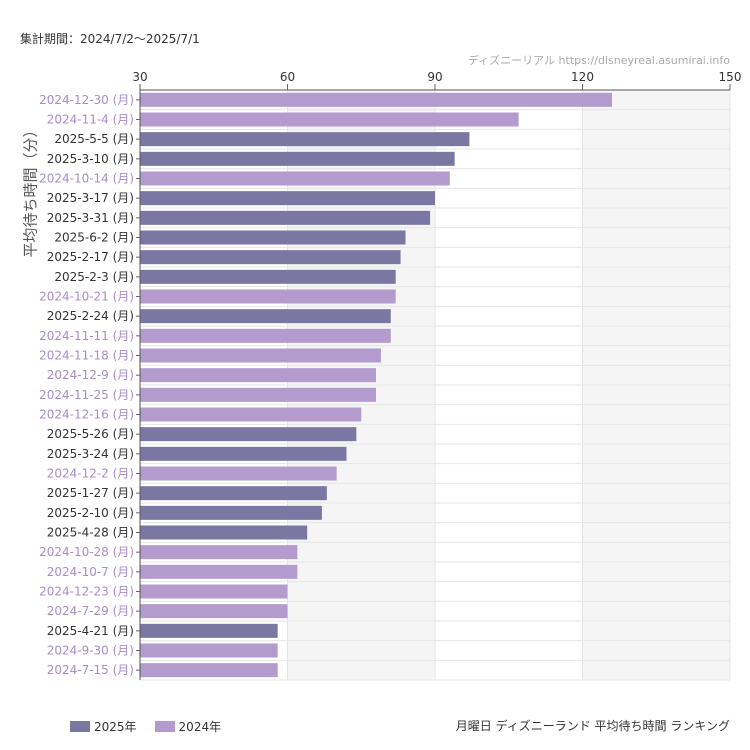 This screenshot has width=750, height=750. What do you see at coordinates (90, 198) in the screenshot?
I see `category-label: 2025-3-17 (月)` at bounding box center [90, 198].